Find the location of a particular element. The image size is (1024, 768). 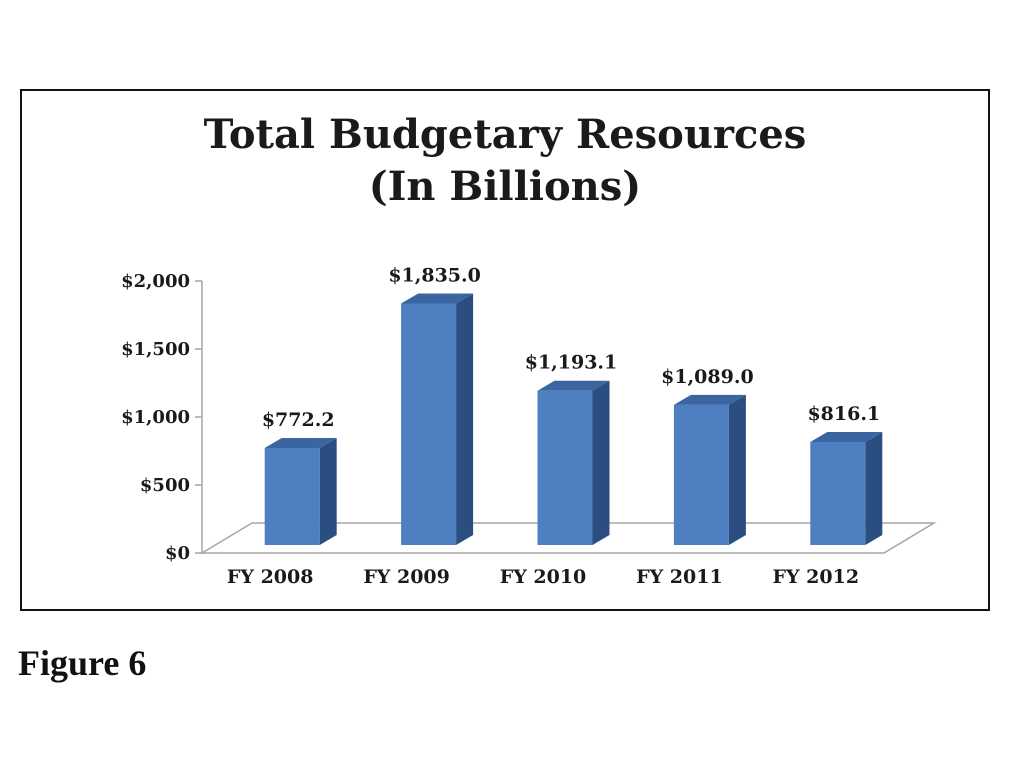

bar-fy-2010 is located at coordinates (565, 467).